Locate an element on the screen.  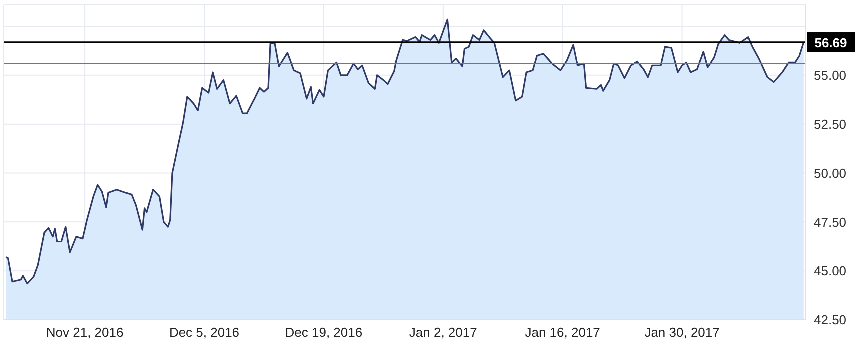
x-tick-label: Dec 19, 2016 is located at coordinates (324, 332).